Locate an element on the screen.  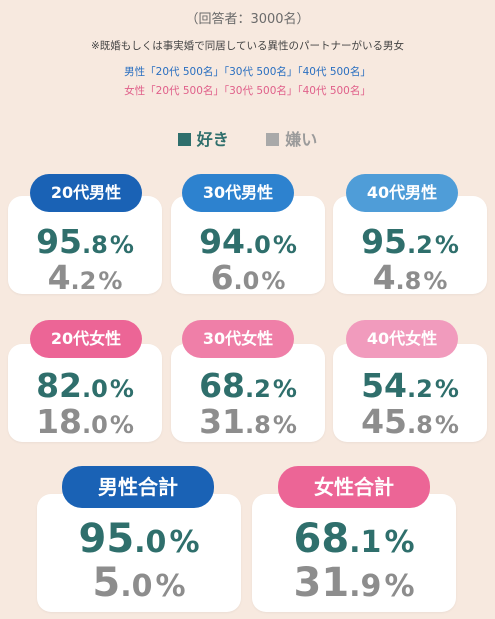
card-female-20s: 82.0% 18.0% is located at coordinates (85, 393).